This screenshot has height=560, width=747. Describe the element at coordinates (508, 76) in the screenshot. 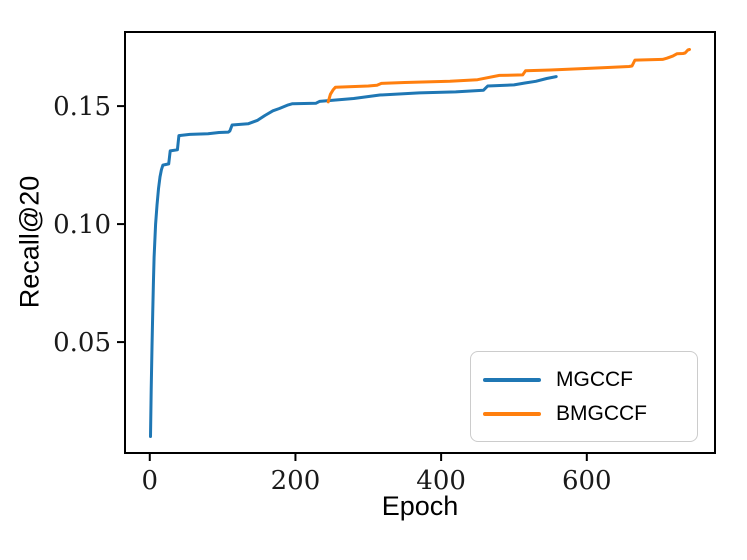

I see `series-line-bmgccf` at that location.